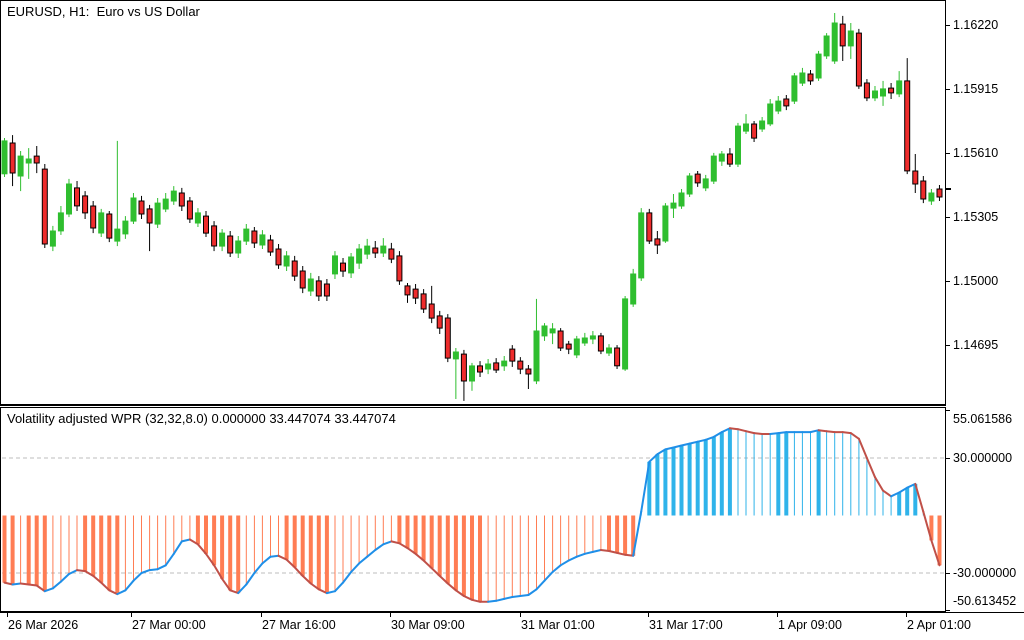 The width and height of the screenshot is (1024, 640). I want to click on indicator-axis-label: 30.000000, so click(983, 458).